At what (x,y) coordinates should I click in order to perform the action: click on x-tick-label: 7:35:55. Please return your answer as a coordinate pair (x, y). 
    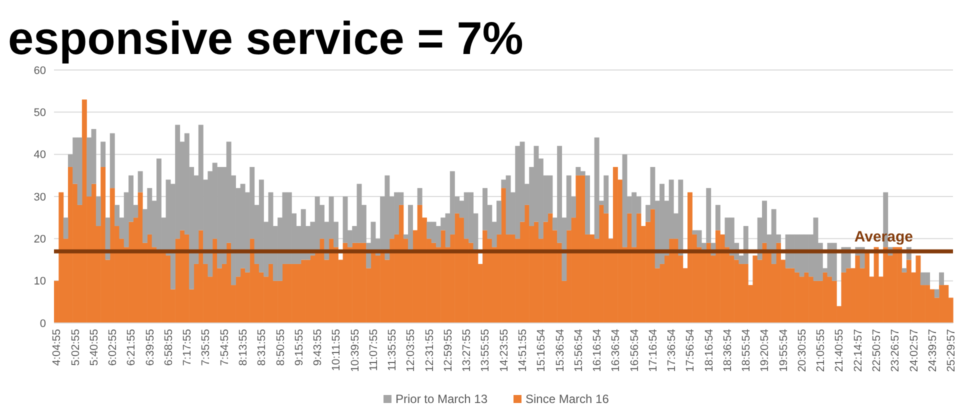
    Looking at the image, I should click on (206, 347).